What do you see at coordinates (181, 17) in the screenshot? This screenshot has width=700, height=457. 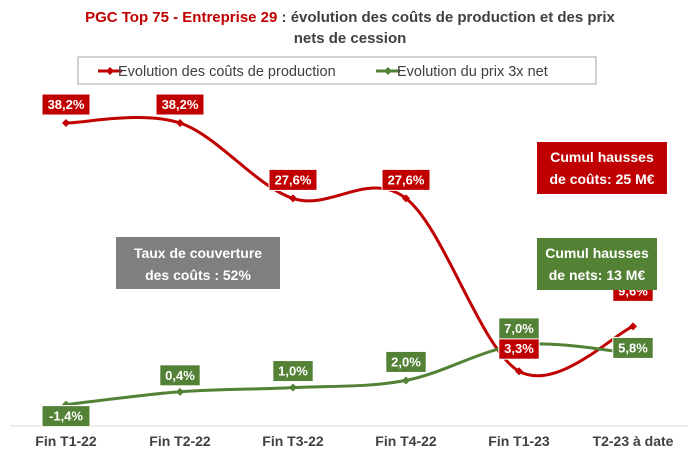 I see `chart-title-part1: PGC Top 75 - Entreprise 29` at bounding box center [181, 17].